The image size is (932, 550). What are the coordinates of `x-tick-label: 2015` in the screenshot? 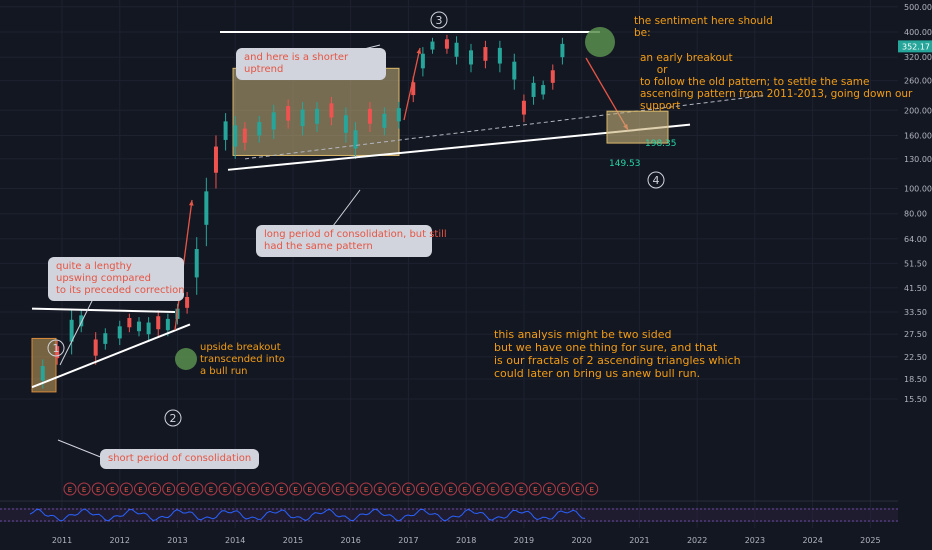 It's located at (293, 540).